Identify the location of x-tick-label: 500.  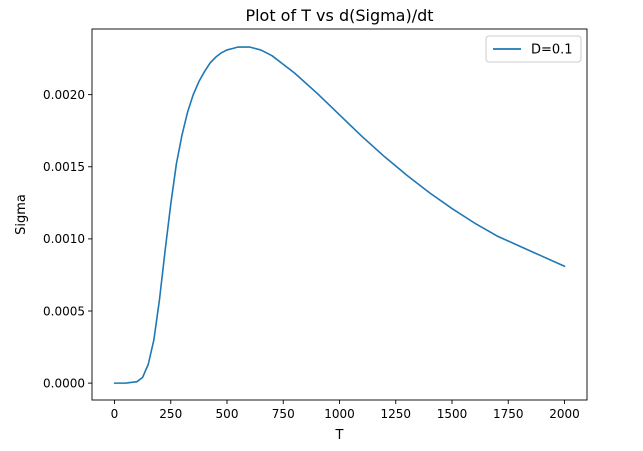
(227, 414).